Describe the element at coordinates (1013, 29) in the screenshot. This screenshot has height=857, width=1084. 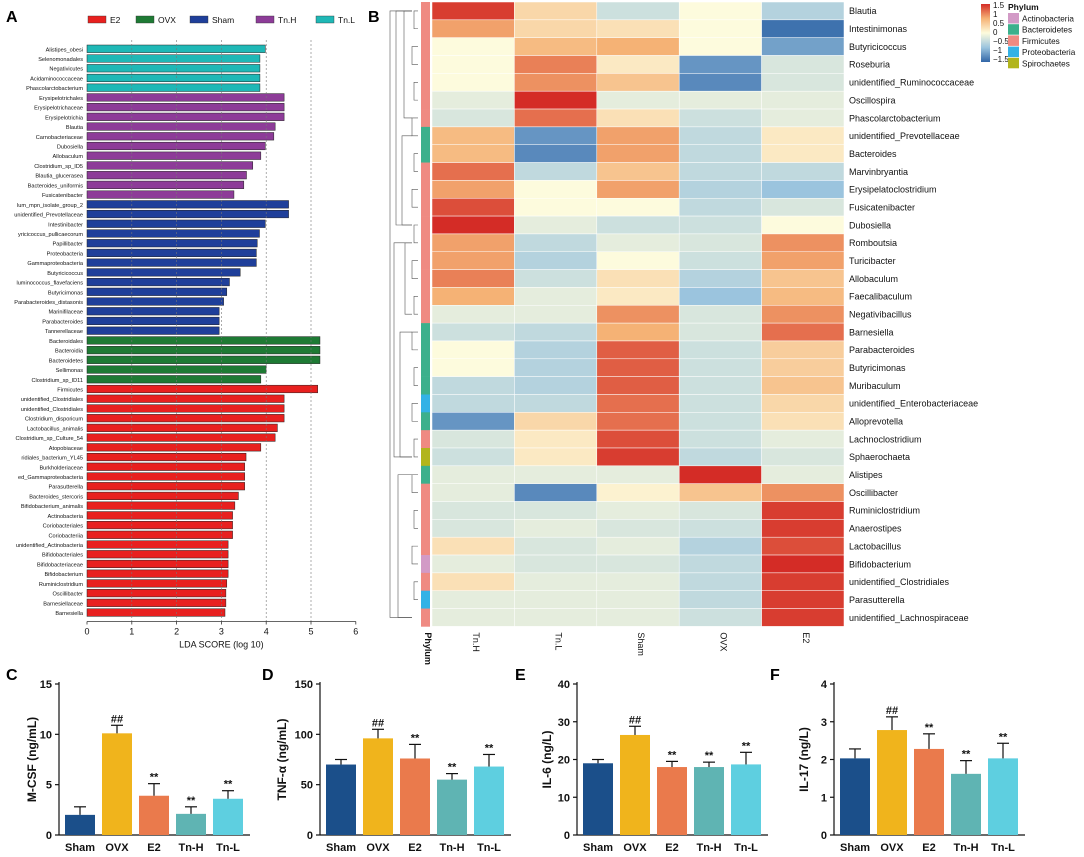
I see `phylum-legend-swatch` at that location.